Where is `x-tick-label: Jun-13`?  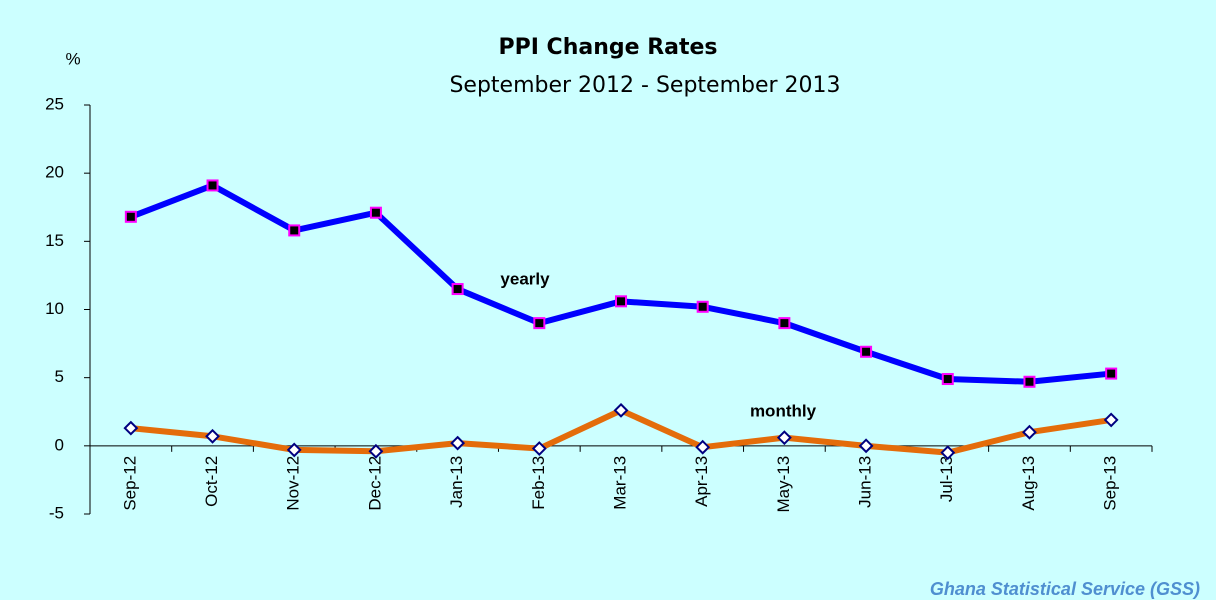
x-tick-label: Jun-13 is located at coordinates (865, 482).